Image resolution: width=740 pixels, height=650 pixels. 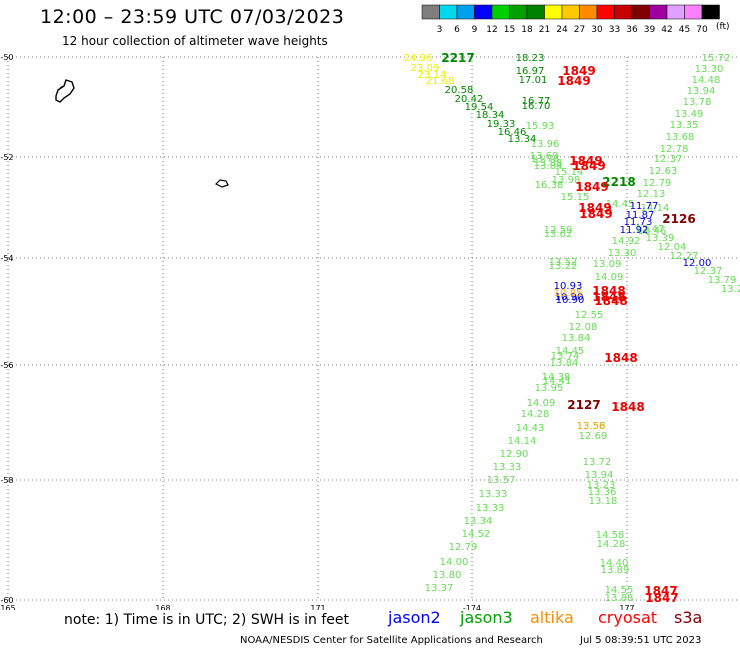 I want to click on swh-reading: 14.43, so click(x=530, y=428).